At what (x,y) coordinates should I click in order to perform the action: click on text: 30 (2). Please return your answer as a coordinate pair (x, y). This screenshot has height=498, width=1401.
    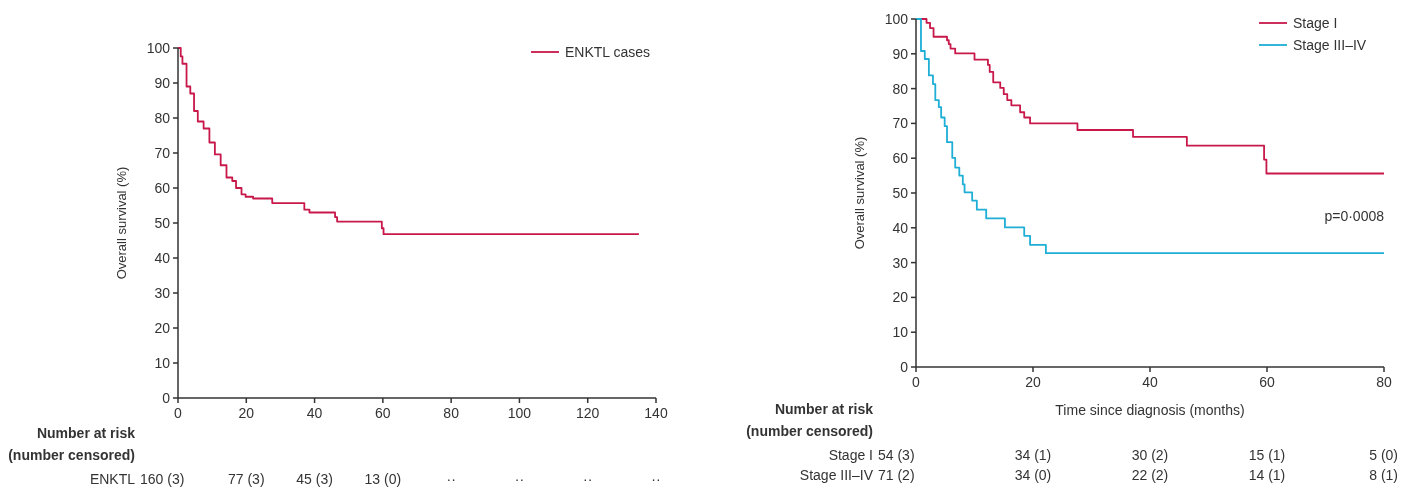
    Looking at the image, I should click on (1150, 455).